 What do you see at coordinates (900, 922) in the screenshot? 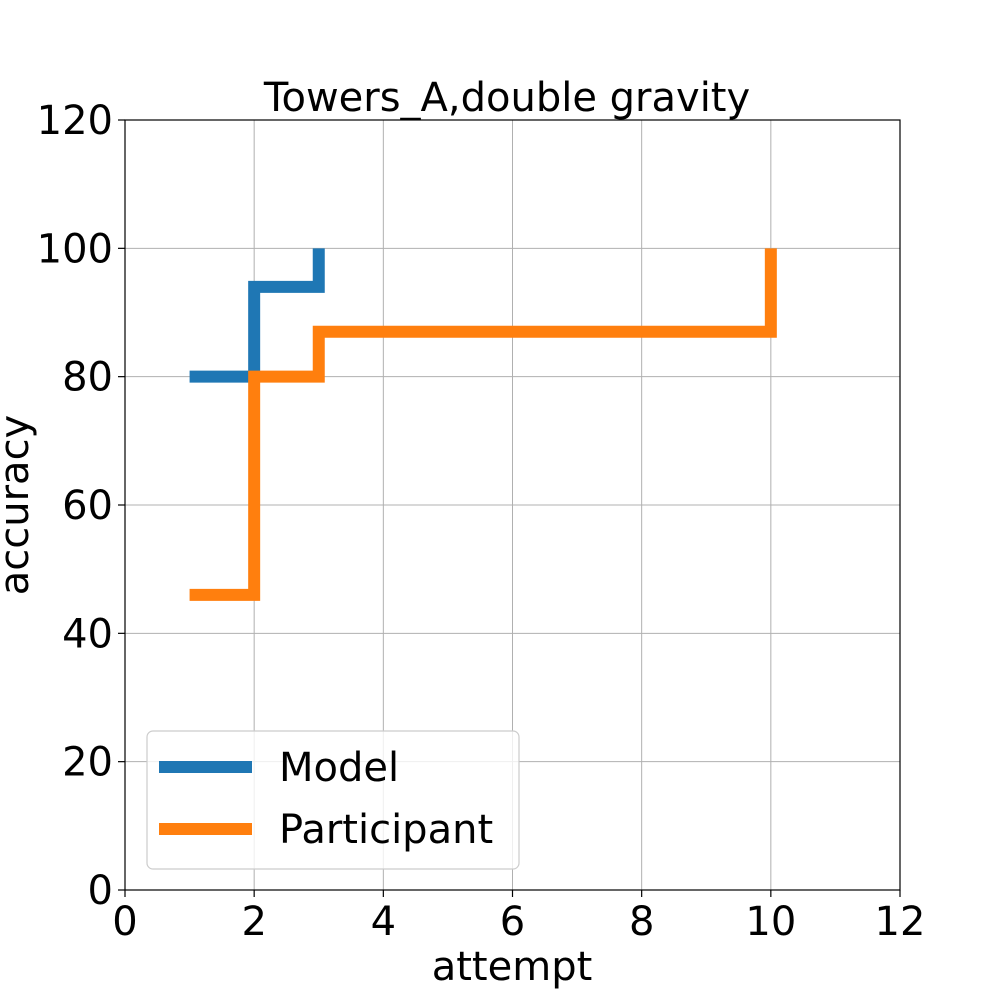
I see `x-tick-label: 12` at bounding box center [900, 922].